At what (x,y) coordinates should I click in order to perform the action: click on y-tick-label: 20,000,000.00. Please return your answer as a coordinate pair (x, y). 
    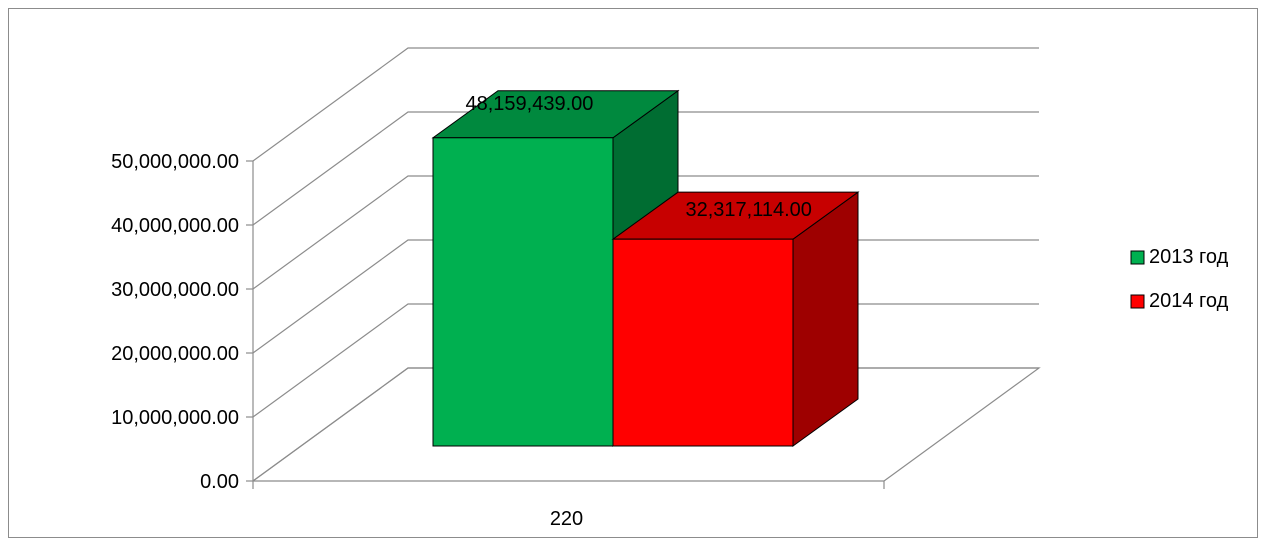
    Looking at the image, I should click on (175, 354).